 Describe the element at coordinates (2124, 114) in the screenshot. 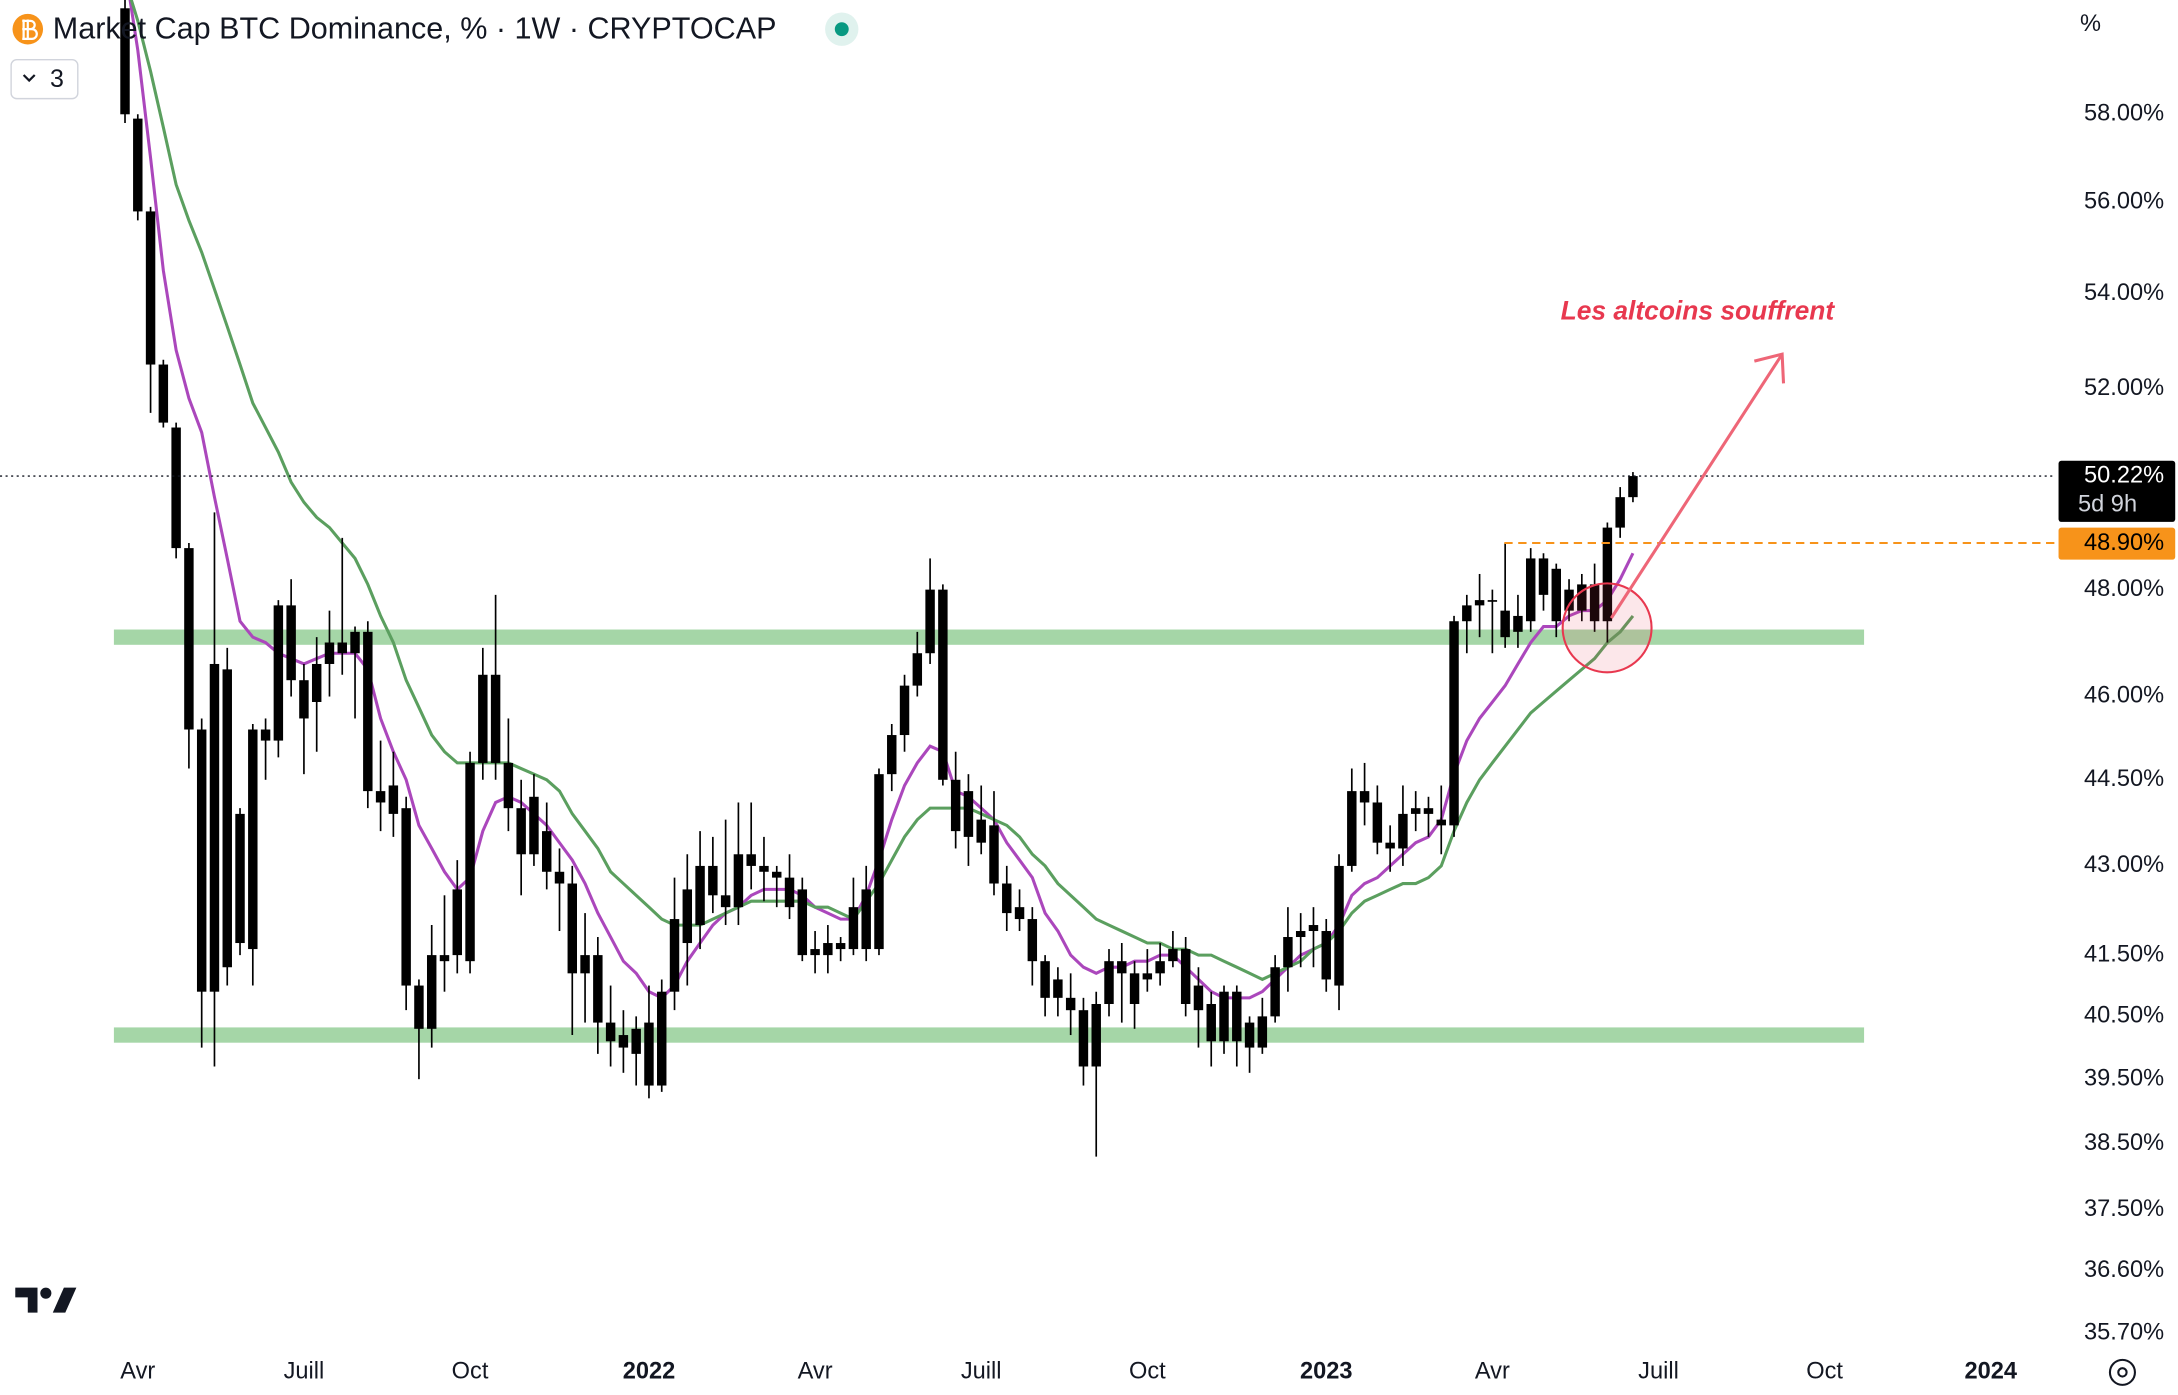

I see `y-tick-label: 58.00%` at that location.